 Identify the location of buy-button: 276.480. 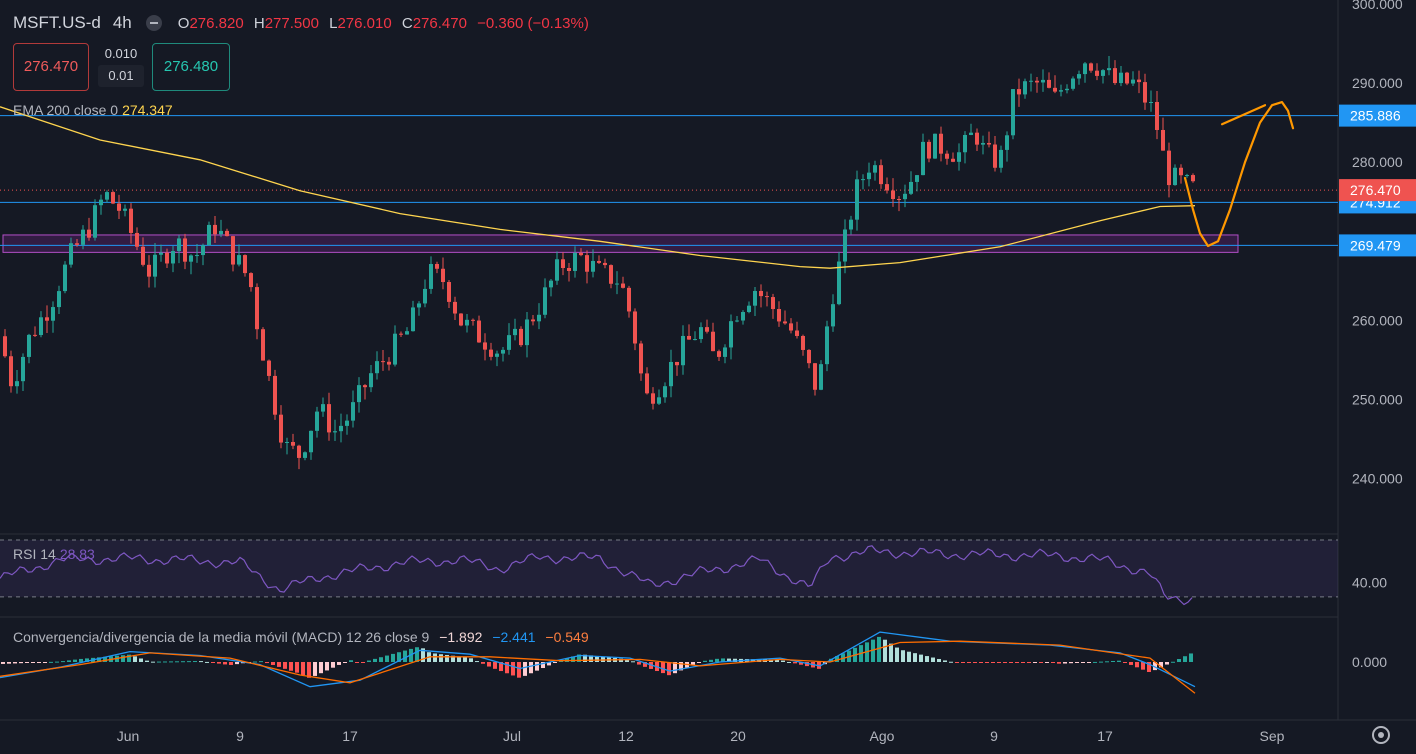
(191, 67).